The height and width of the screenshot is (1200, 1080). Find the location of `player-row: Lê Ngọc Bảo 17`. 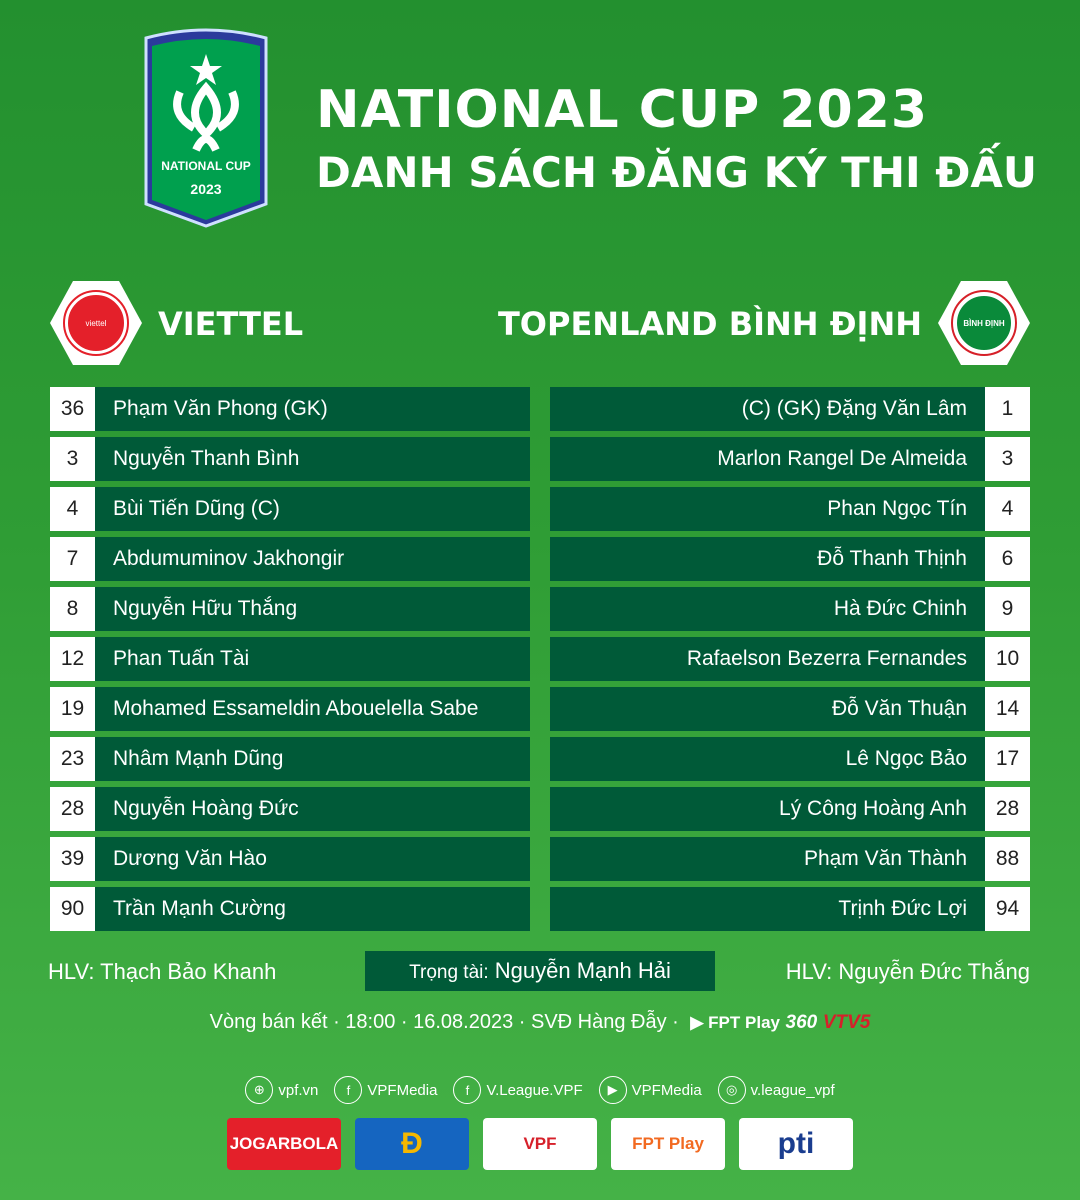

player-row: Lê Ngọc Bảo 17 is located at coordinates (790, 759).